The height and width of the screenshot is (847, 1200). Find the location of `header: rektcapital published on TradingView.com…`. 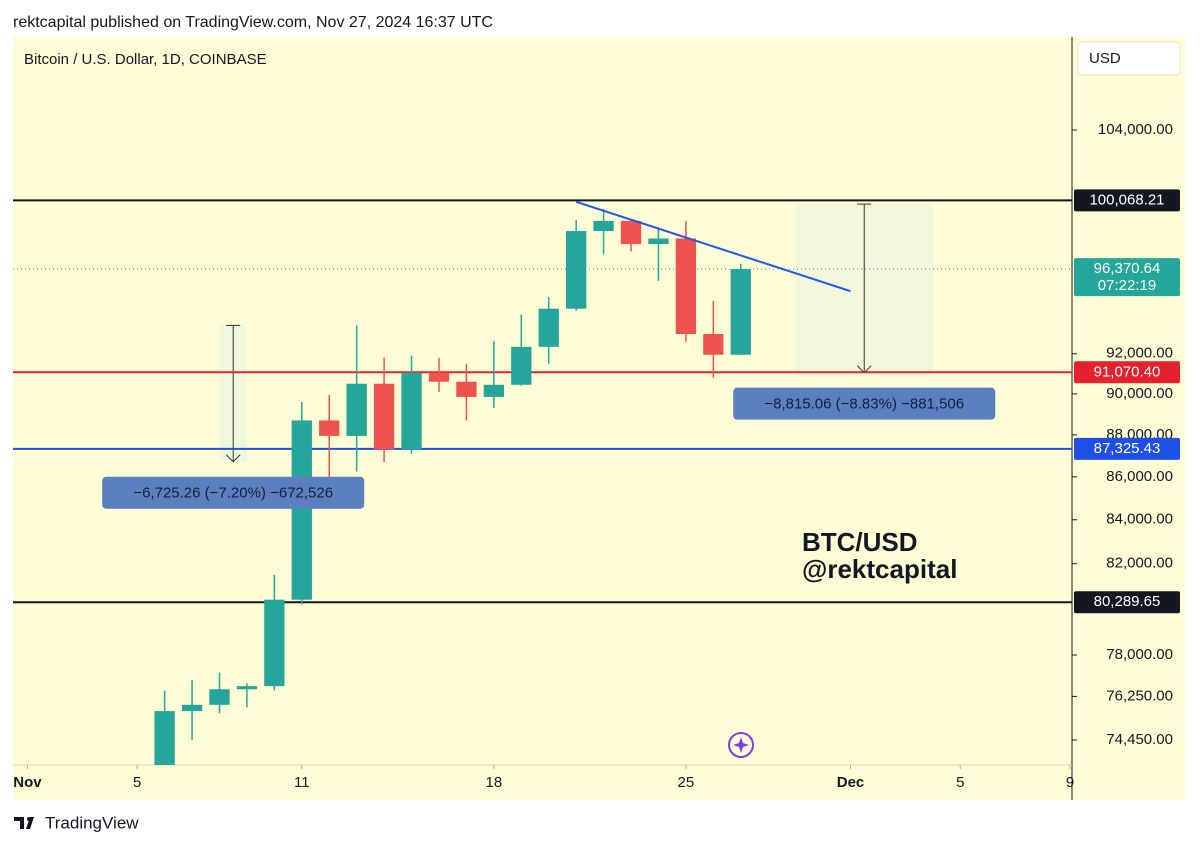

header: rektcapital published on TradingView.com… is located at coordinates (253, 22).